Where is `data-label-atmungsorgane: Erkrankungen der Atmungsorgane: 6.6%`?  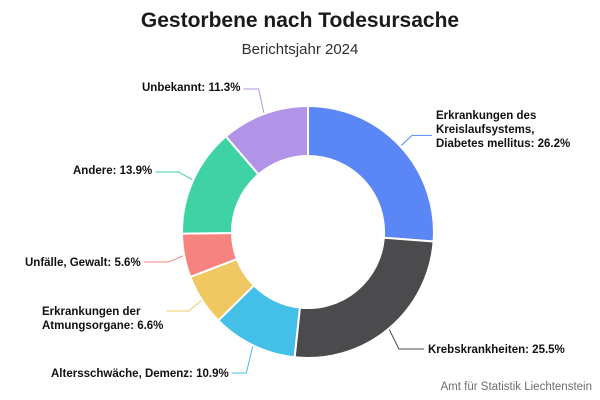 data-label-atmungsorgane: Erkrankungen der Atmungsorgane: 6.6% is located at coordinates (102, 319).